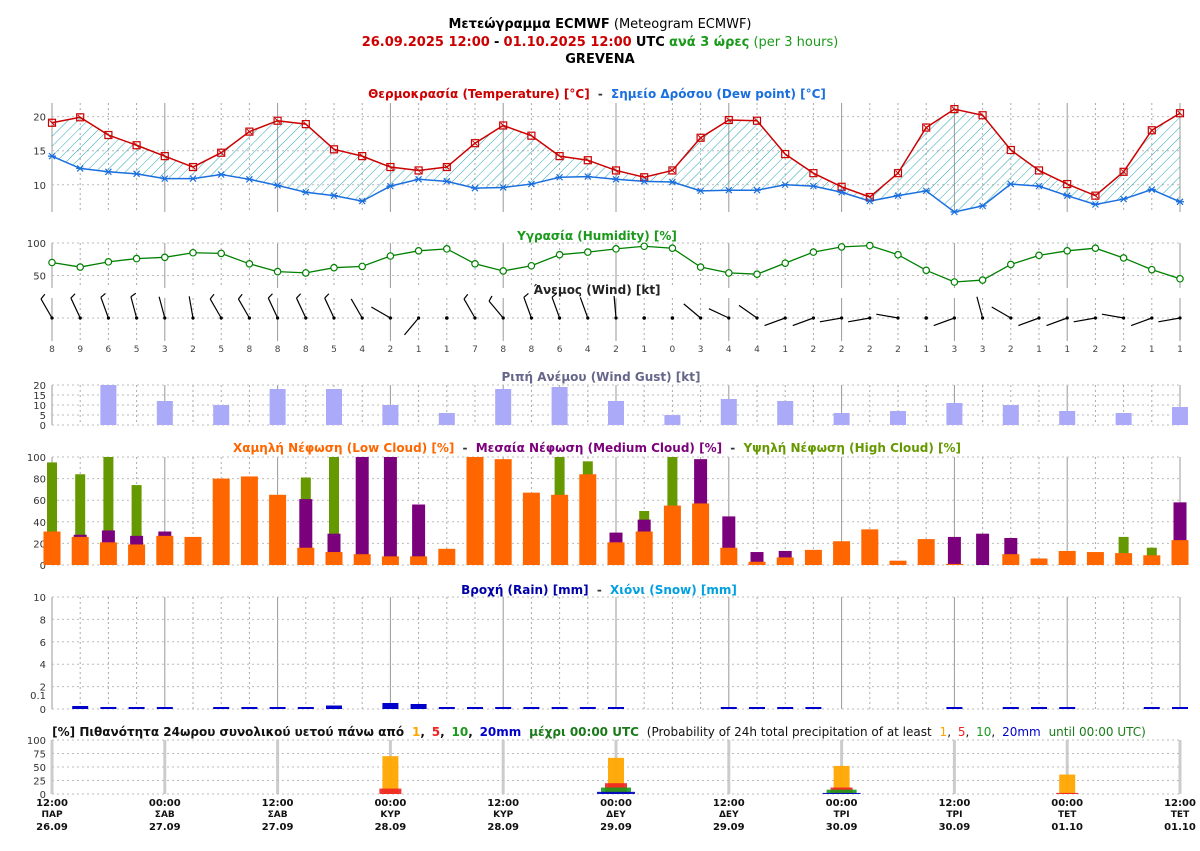 The image size is (1200, 851). Describe the element at coordinates (955, 827) in the screenshot. I see `date-label: 30.09` at that location.